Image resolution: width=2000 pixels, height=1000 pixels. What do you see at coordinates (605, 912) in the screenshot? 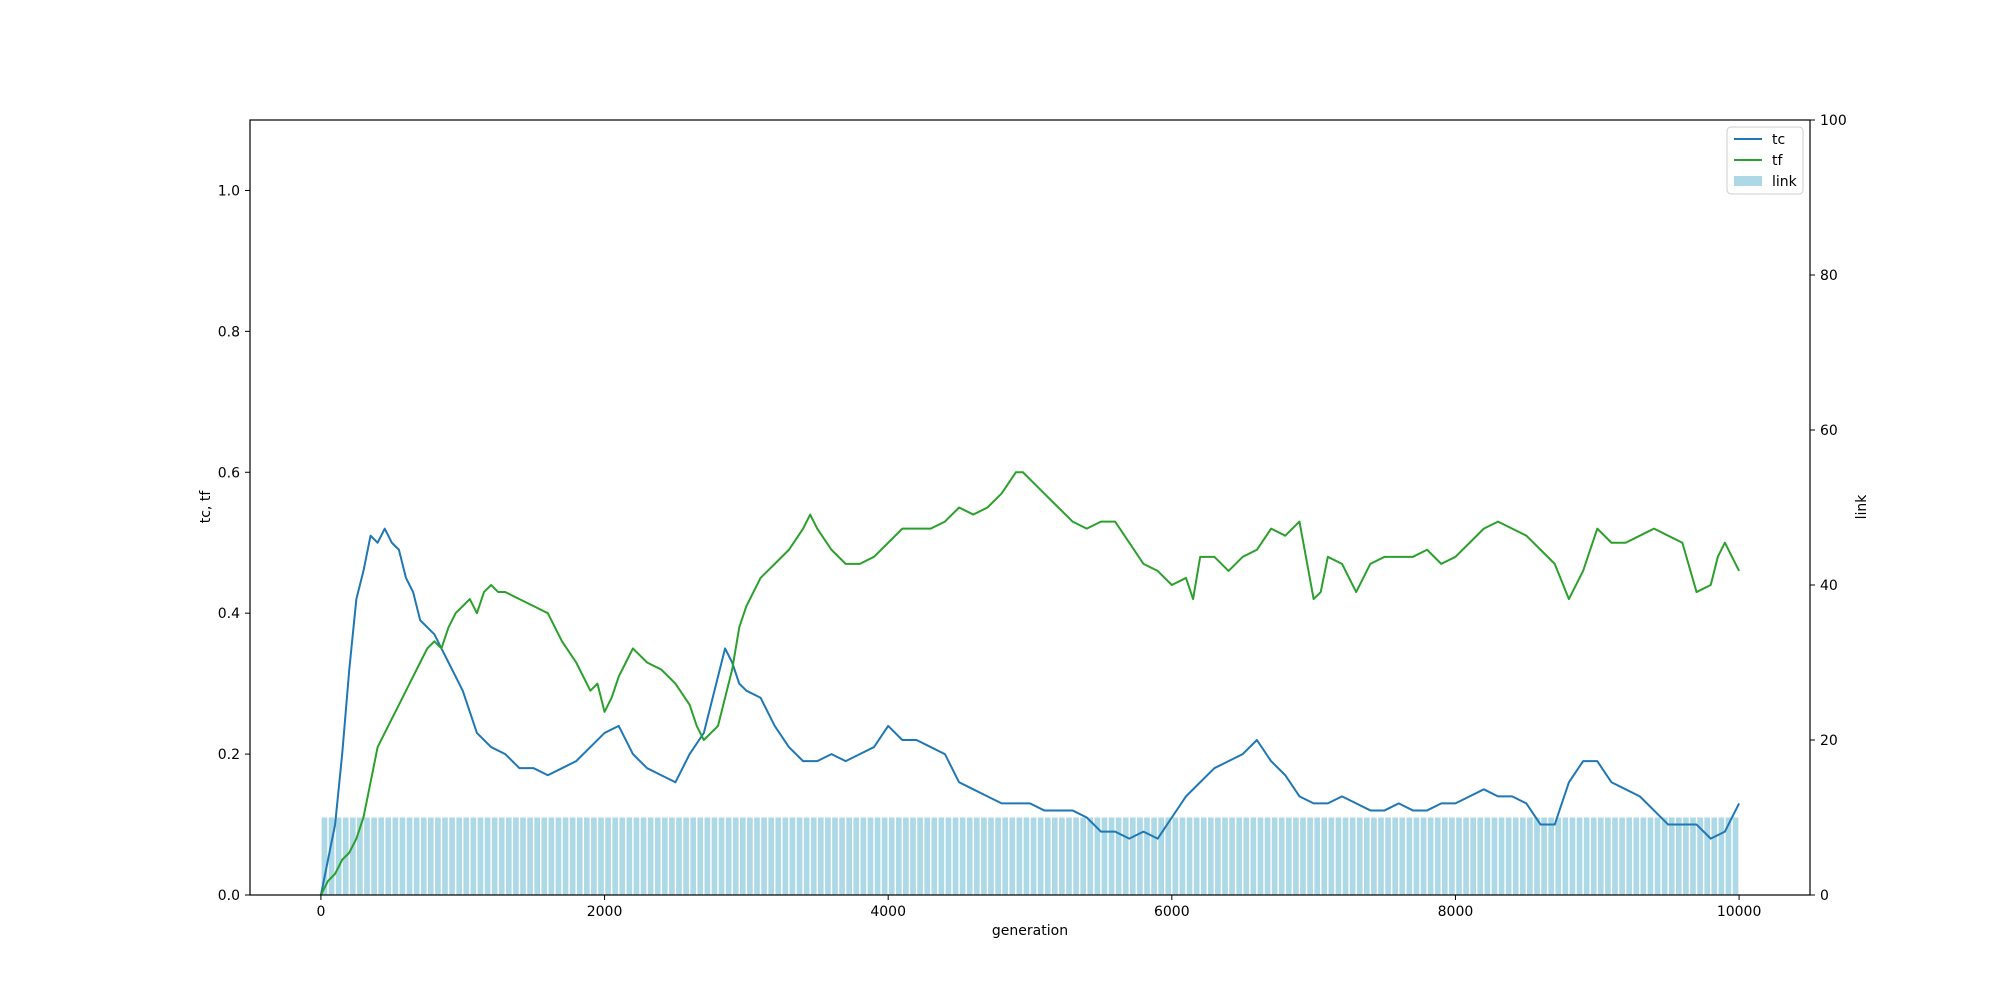
I see `x-tick-label-1: 2000` at bounding box center [605, 912].